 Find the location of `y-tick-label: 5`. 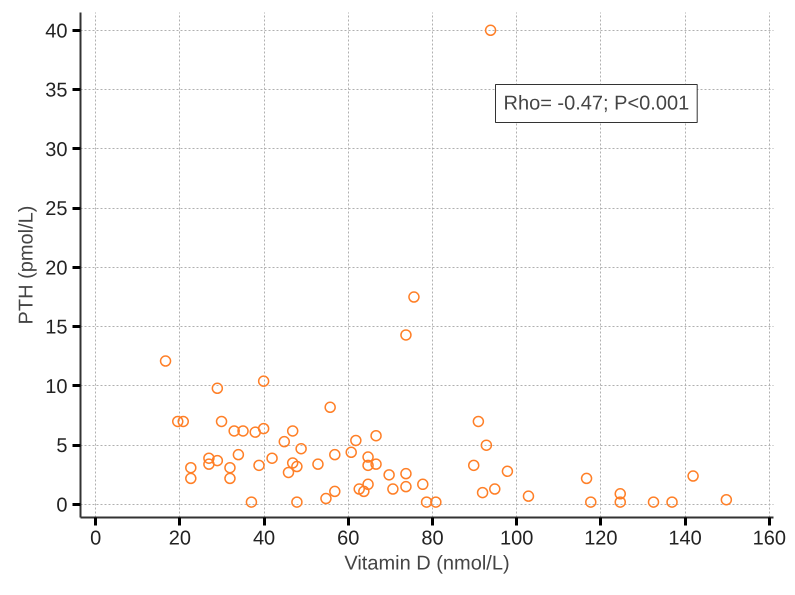

y-tick-label: 5 is located at coordinates (62, 446).